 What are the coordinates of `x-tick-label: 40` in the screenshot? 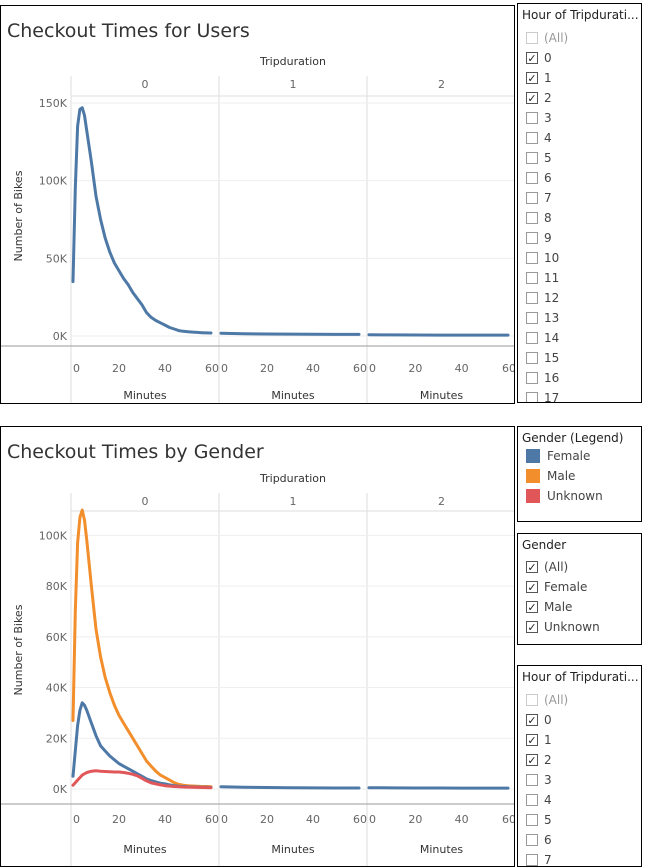 It's located at (165, 368).